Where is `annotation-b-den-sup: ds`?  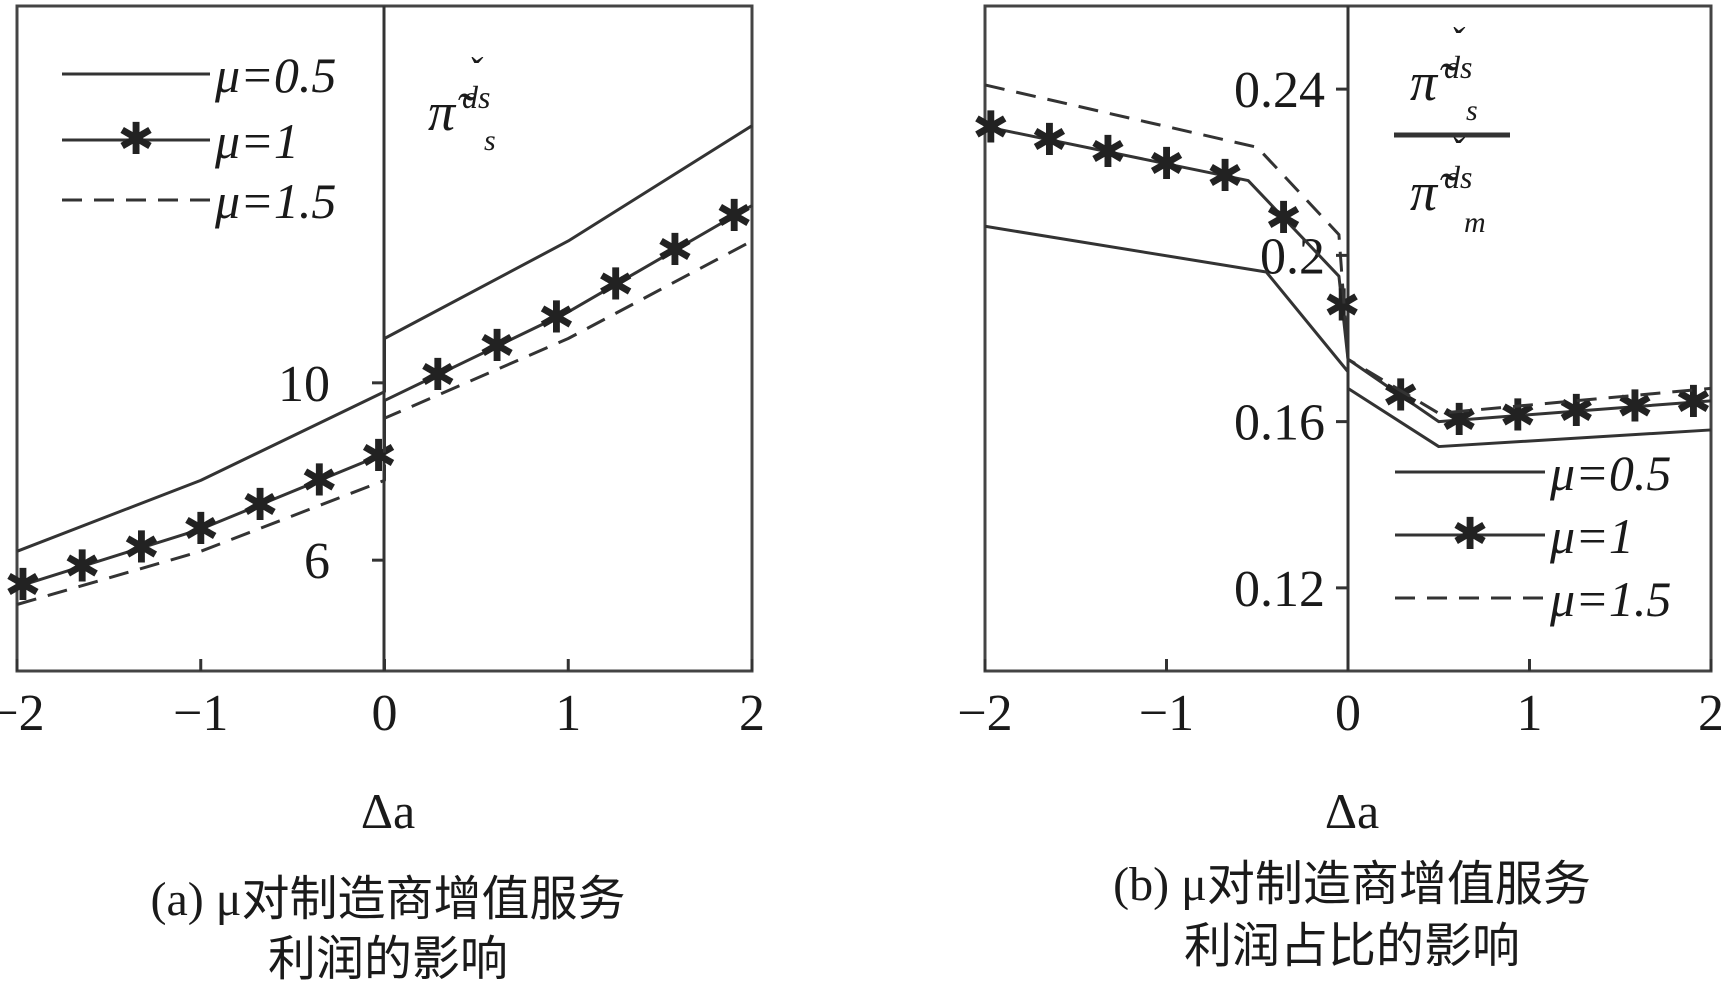 annotation-b-den-sup: ds is located at coordinates (1458, 177).